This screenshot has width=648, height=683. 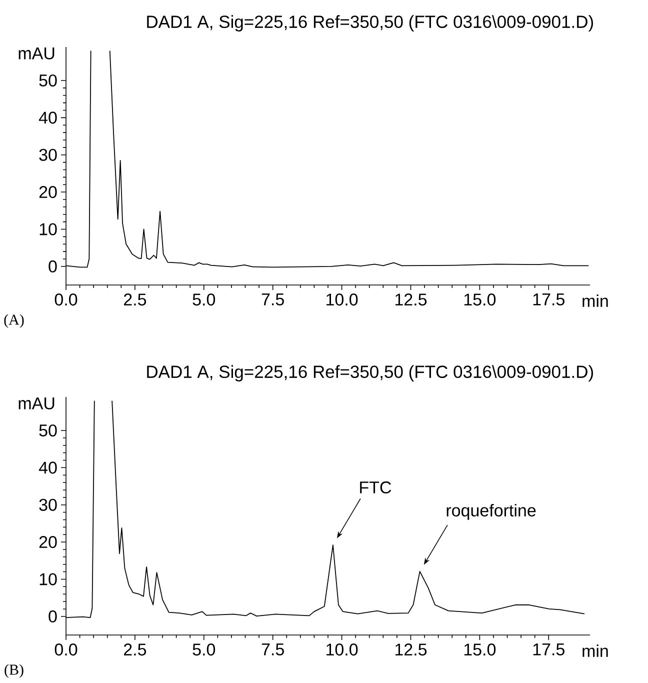 What do you see at coordinates (14, 321) in the screenshot?
I see `text: (A)` at bounding box center [14, 321].